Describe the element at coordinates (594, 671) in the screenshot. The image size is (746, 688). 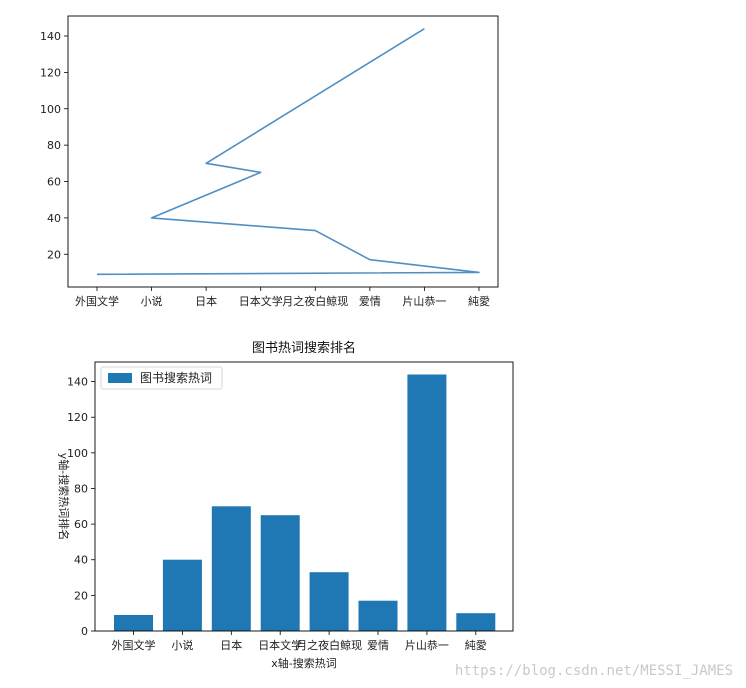
I see `watermark: https://blog.csdn.net/MESSI_JAMES` at that location.